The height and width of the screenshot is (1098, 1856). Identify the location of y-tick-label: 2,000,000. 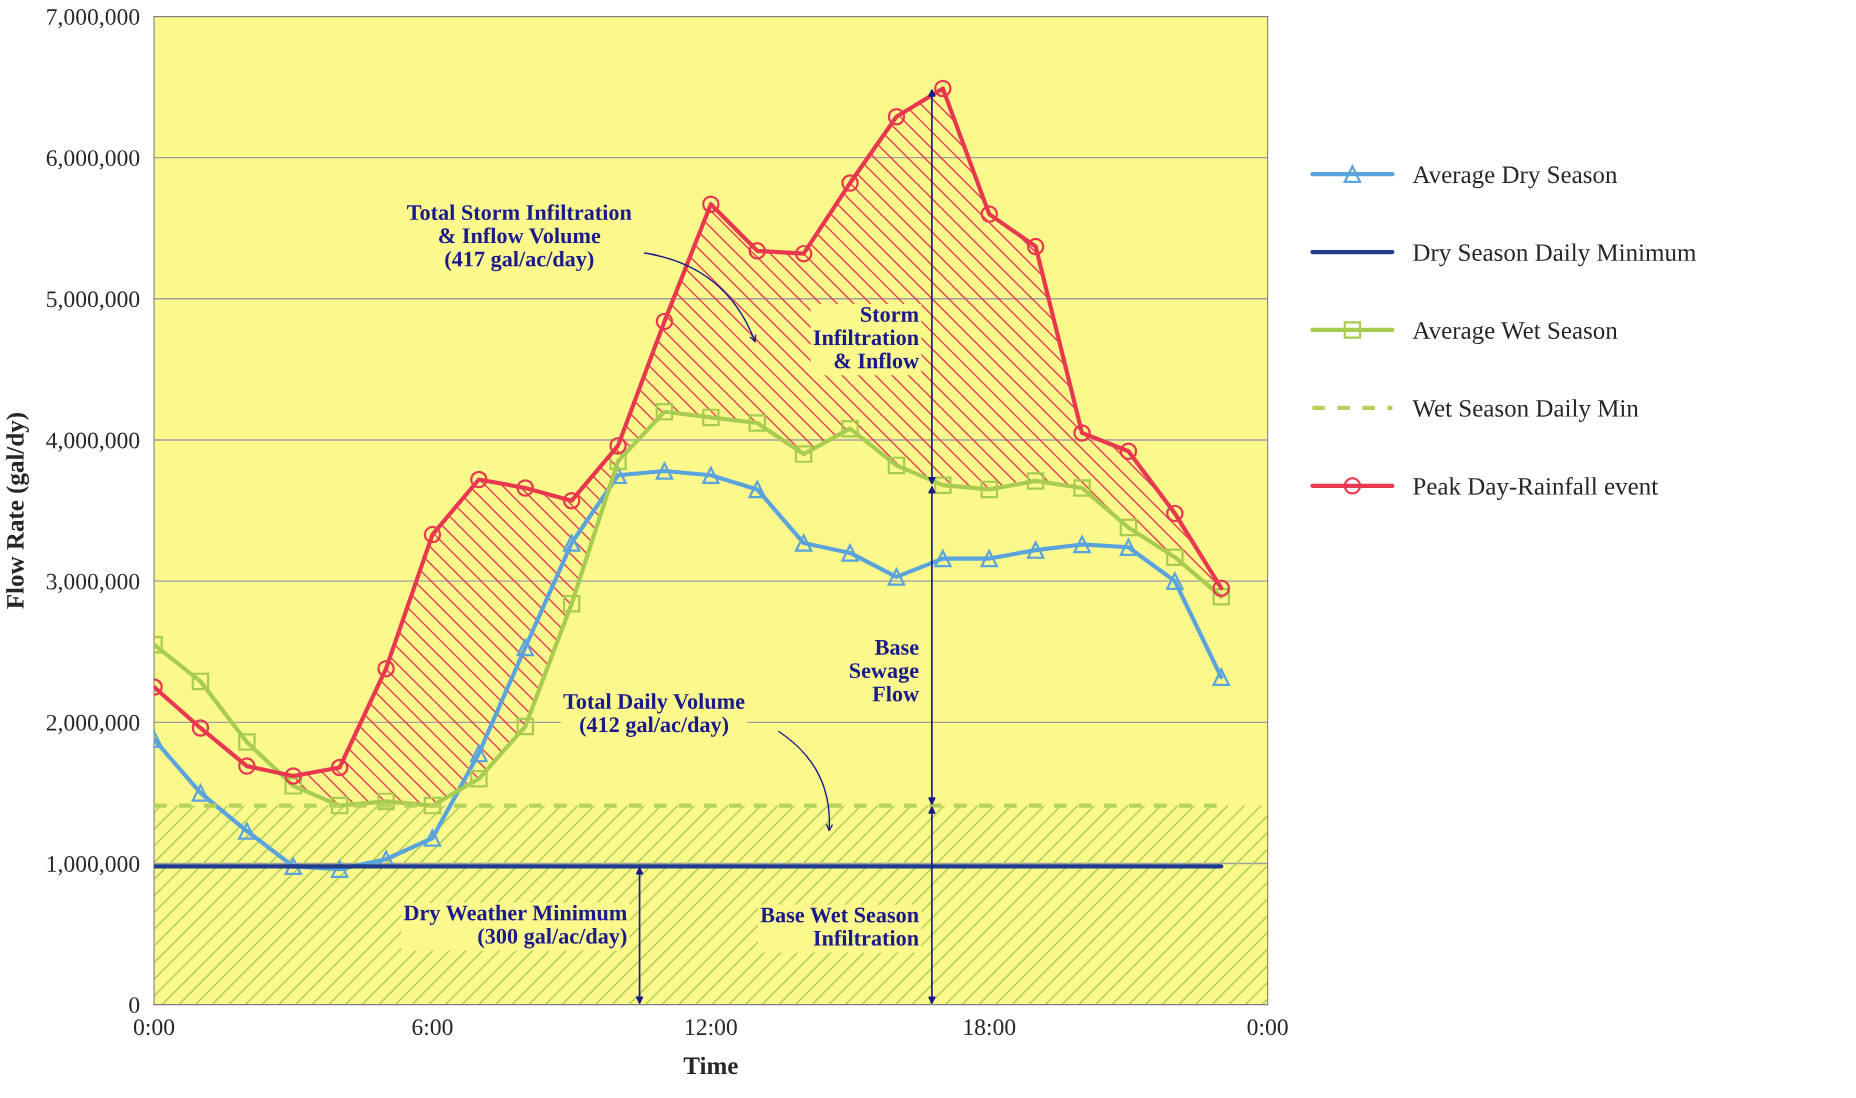
(93, 724).